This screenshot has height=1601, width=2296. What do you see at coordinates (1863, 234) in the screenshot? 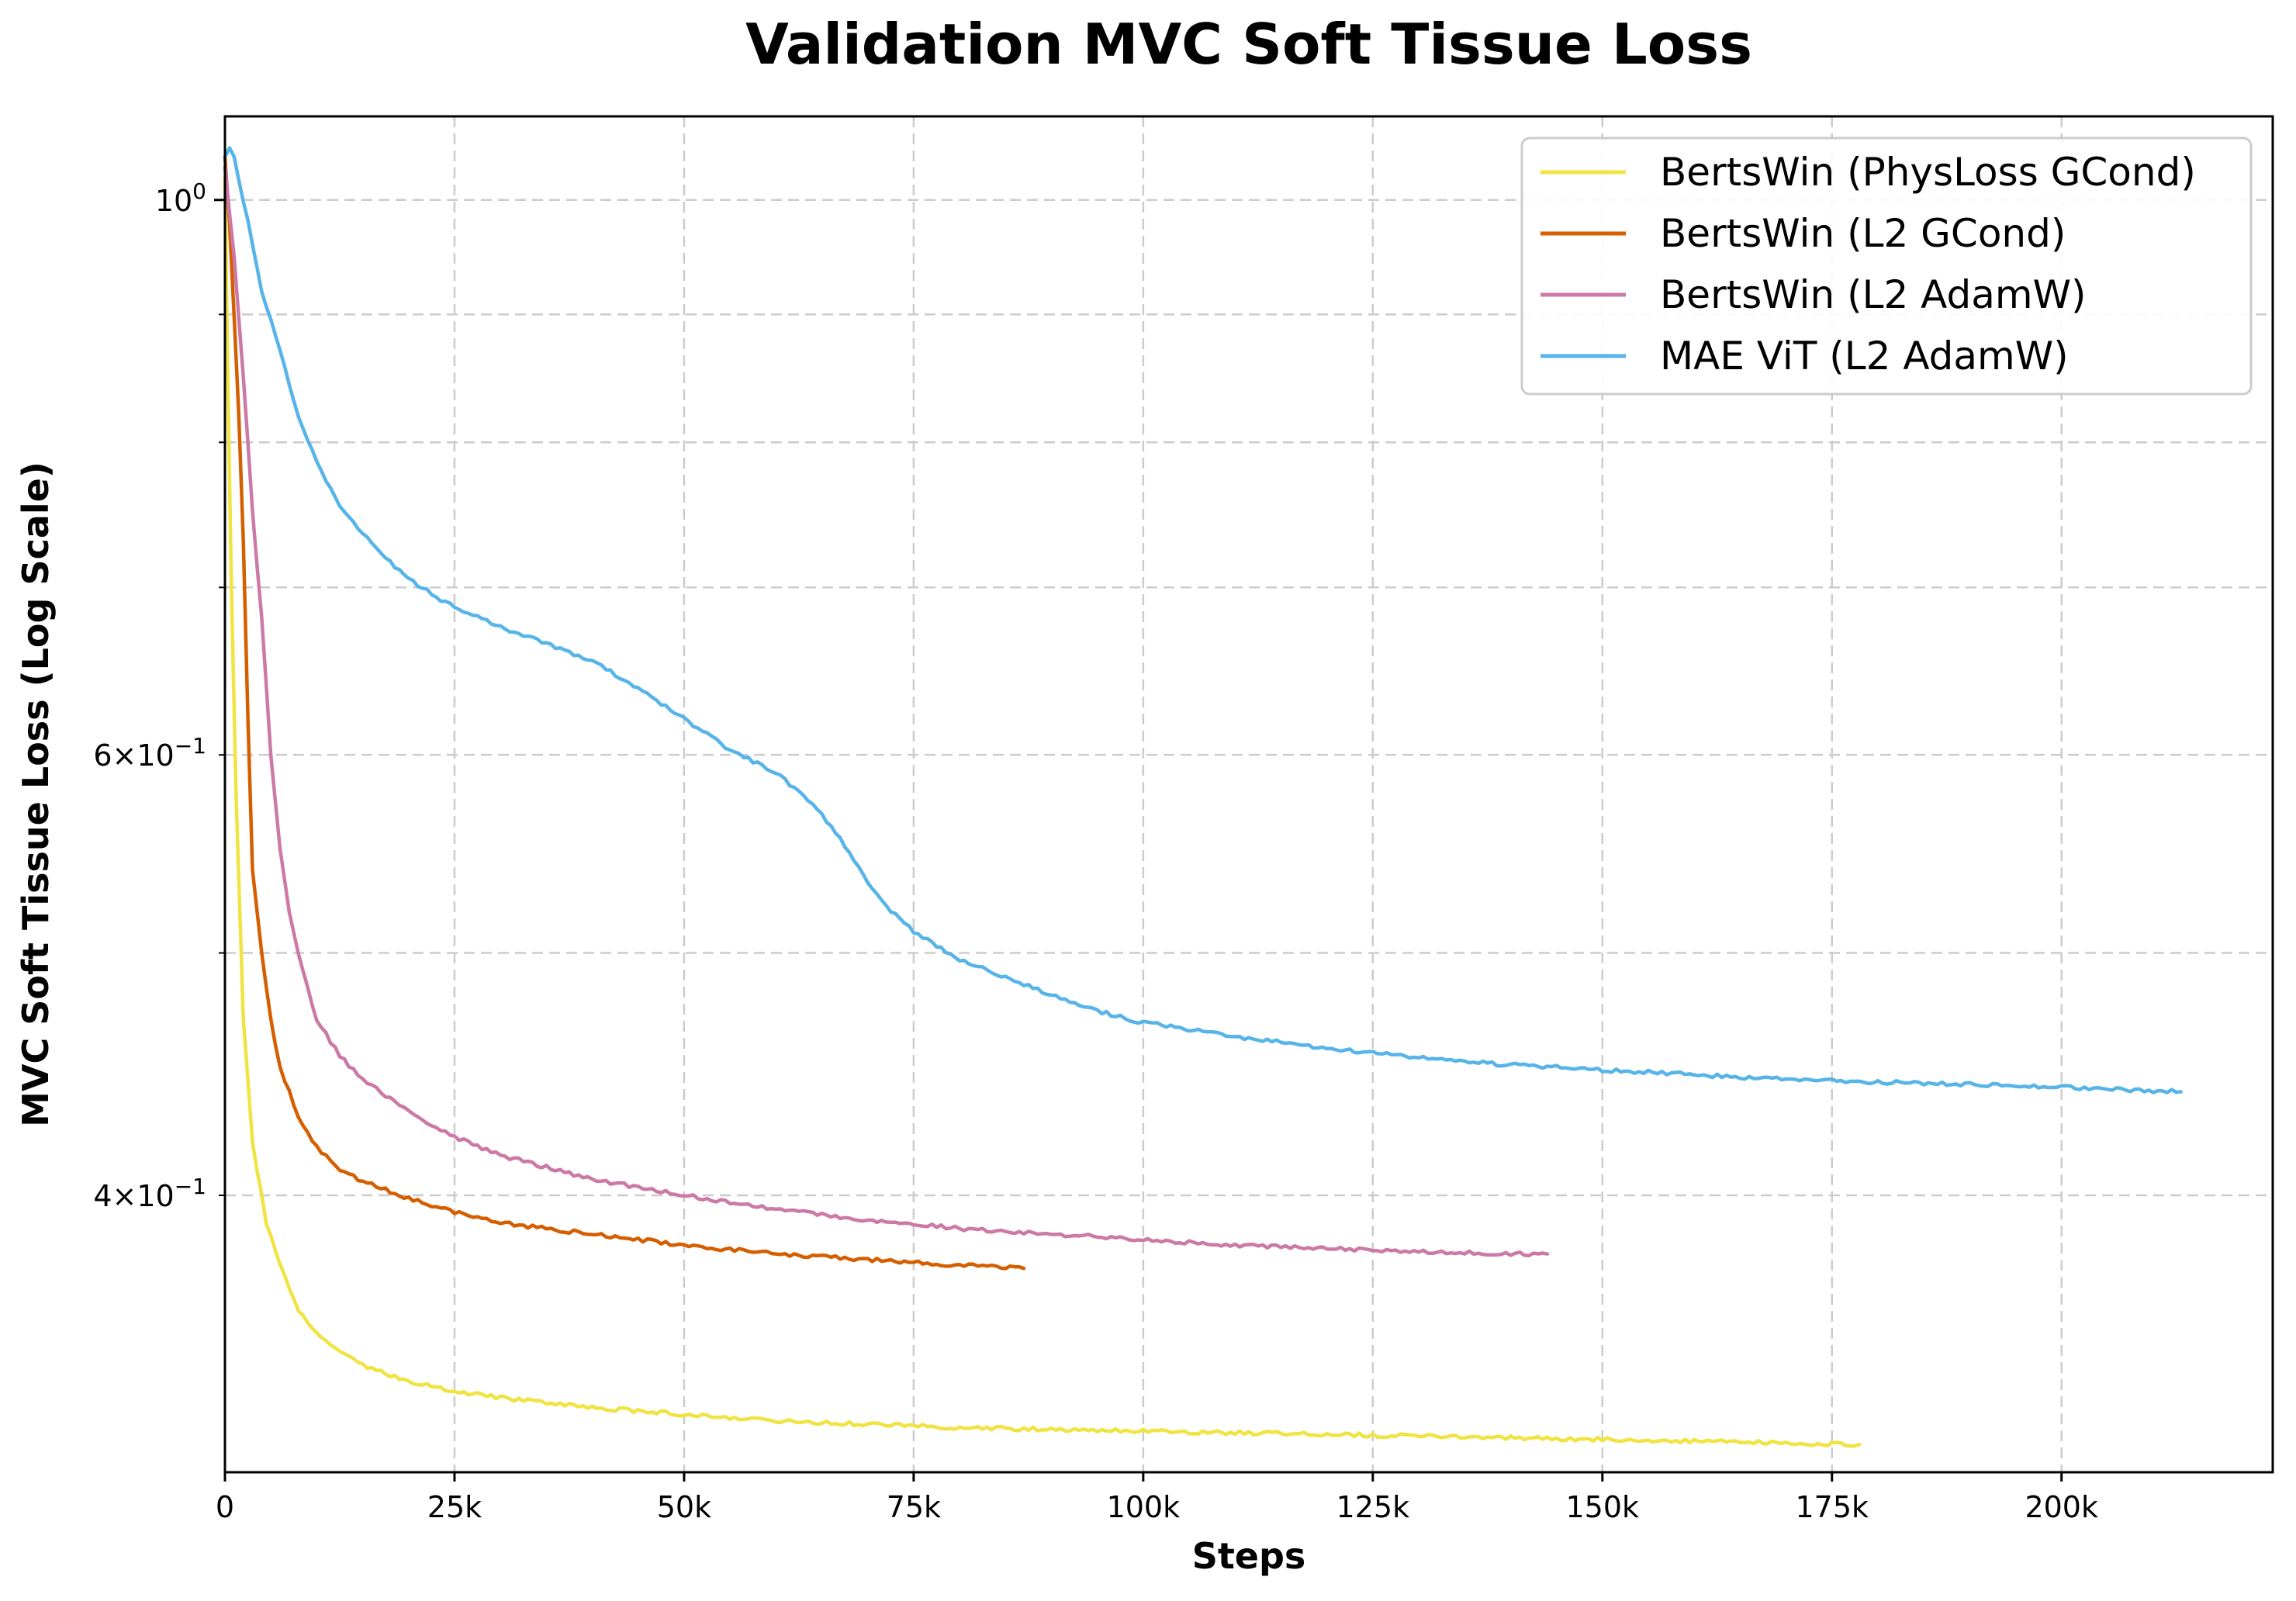
I see `legend-label: BertsWin (L2 GCond)` at bounding box center [1863, 234].